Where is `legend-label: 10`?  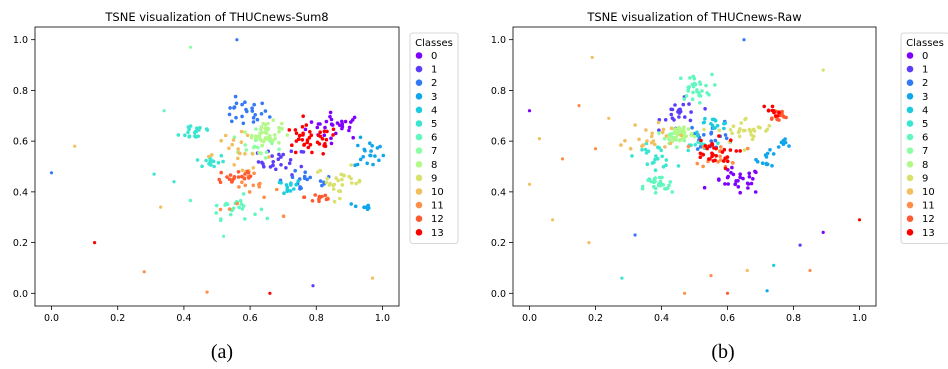 legend-label: 10 is located at coordinates (437, 192).